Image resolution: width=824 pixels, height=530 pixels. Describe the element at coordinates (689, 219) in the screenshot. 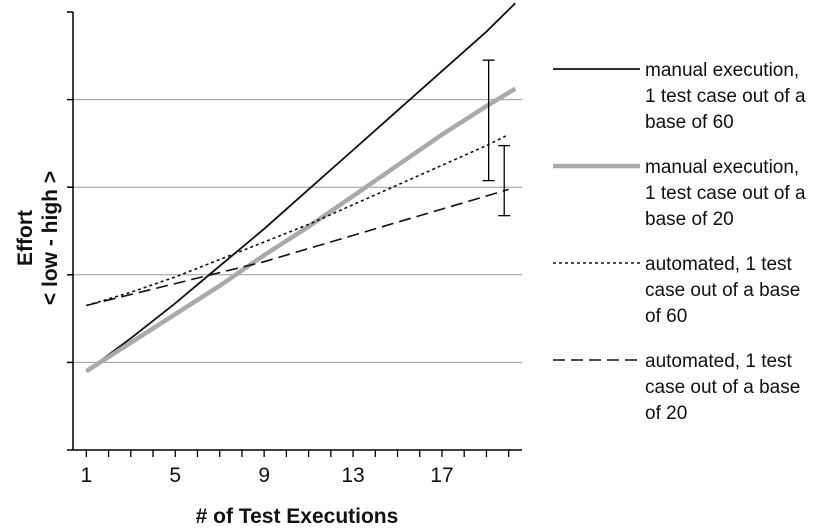

I see `legend-label-1-2: base of 20` at that location.